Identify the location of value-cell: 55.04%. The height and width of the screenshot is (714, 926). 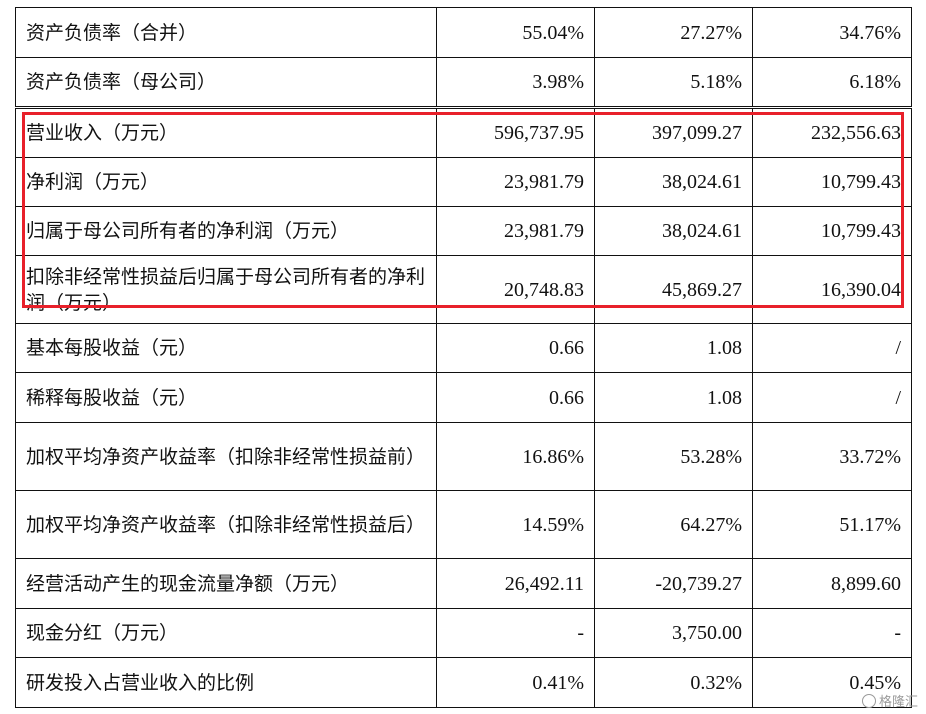
(515, 32).